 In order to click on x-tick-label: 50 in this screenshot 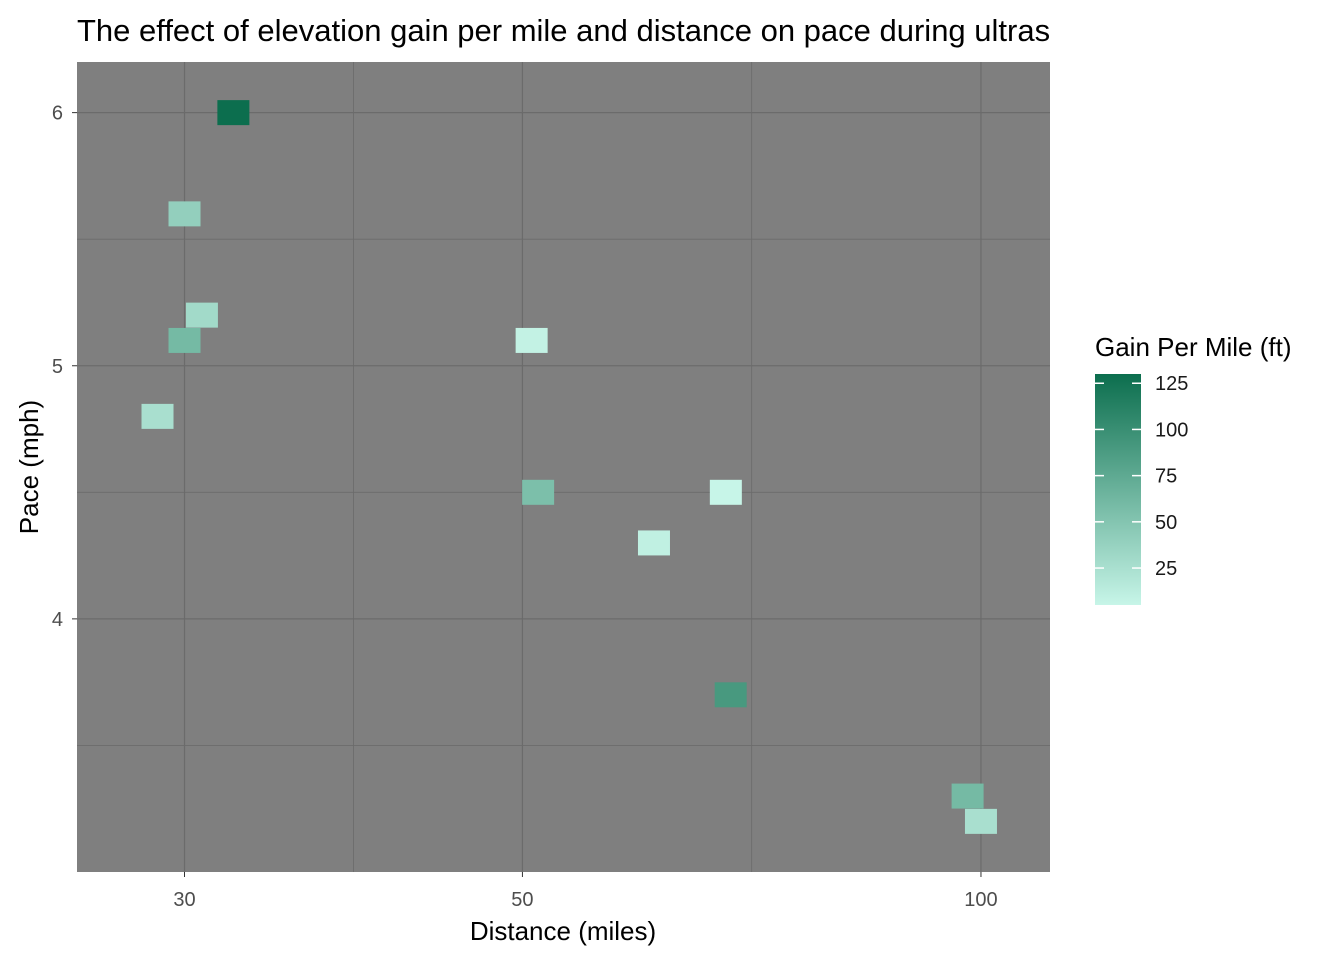, I will do `click(522, 900)`.